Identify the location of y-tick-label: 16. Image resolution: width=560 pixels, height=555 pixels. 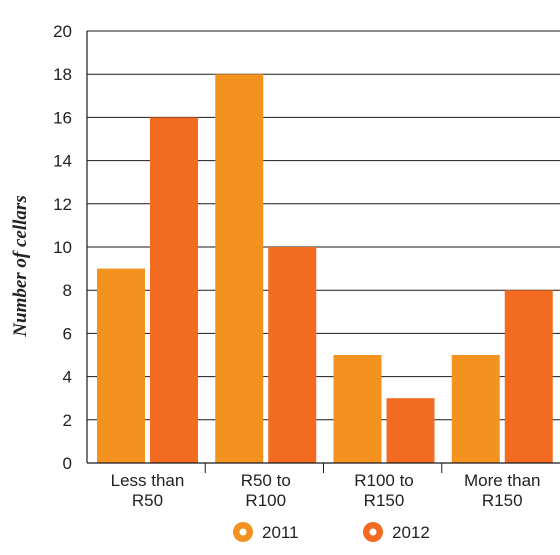
(62, 117).